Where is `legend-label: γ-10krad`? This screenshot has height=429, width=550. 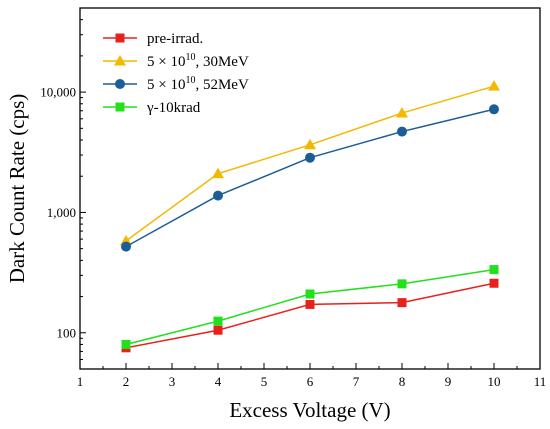
legend-label: γ-10krad is located at coordinates (173, 108).